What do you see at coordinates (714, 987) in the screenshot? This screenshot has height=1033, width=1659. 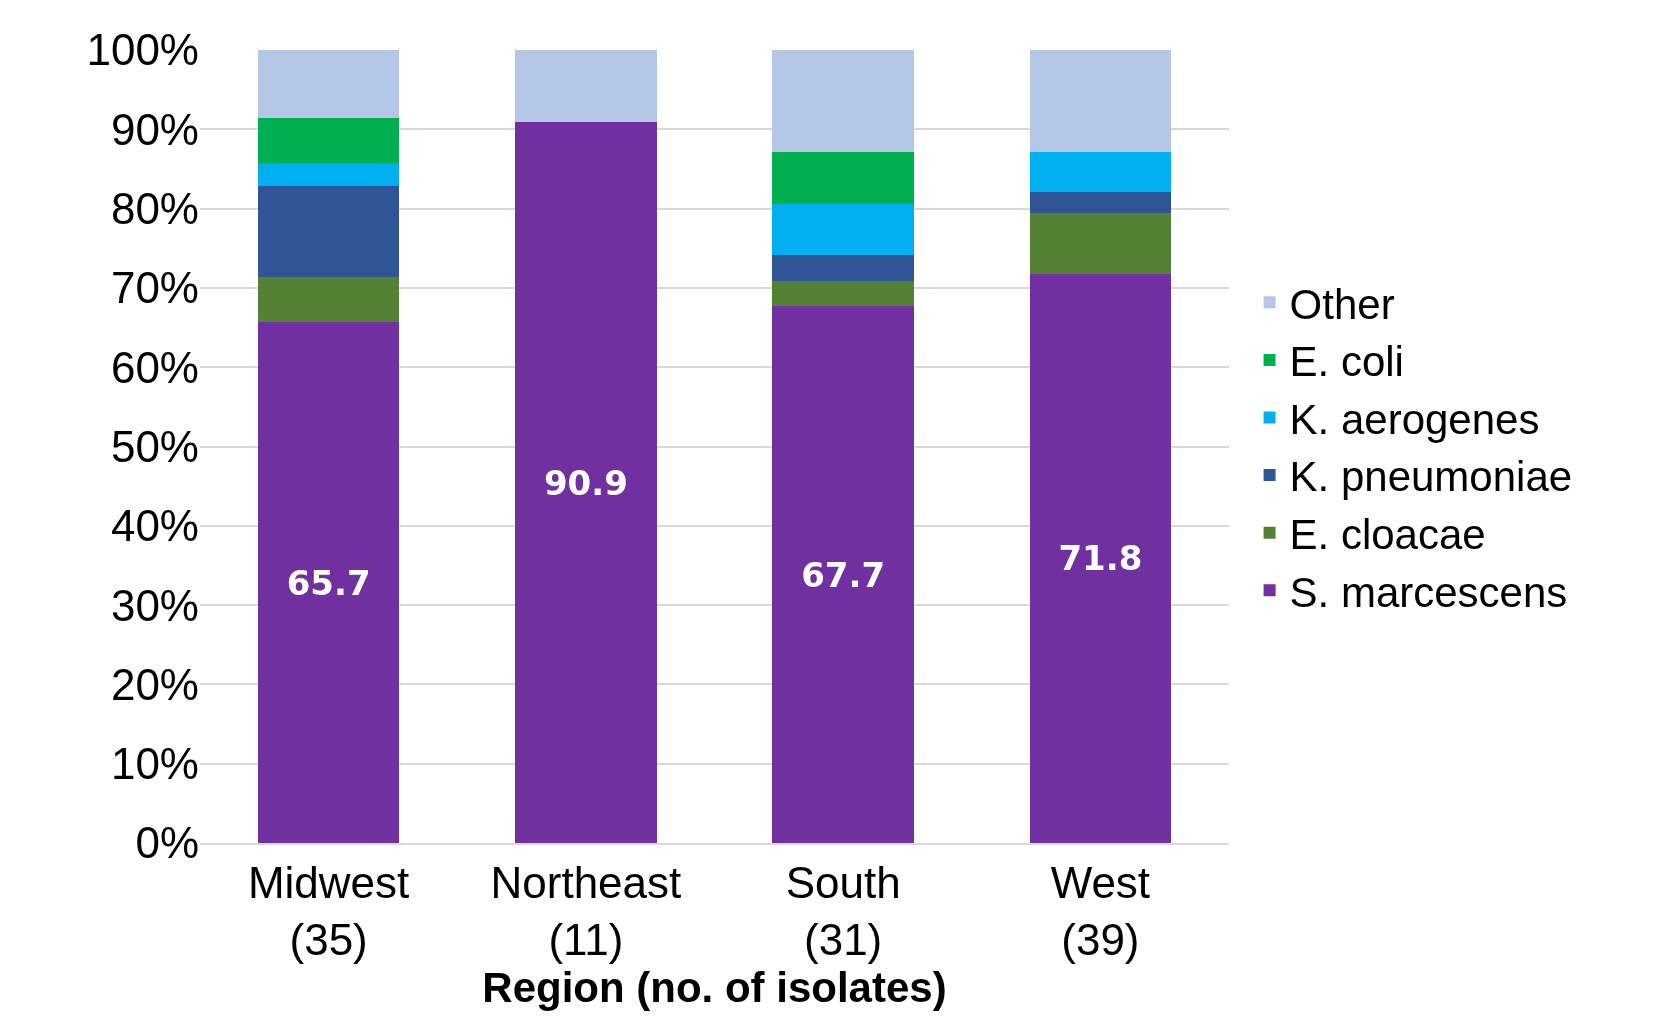 I see `x-axis-title: Region (no. of isolates)` at bounding box center [714, 987].